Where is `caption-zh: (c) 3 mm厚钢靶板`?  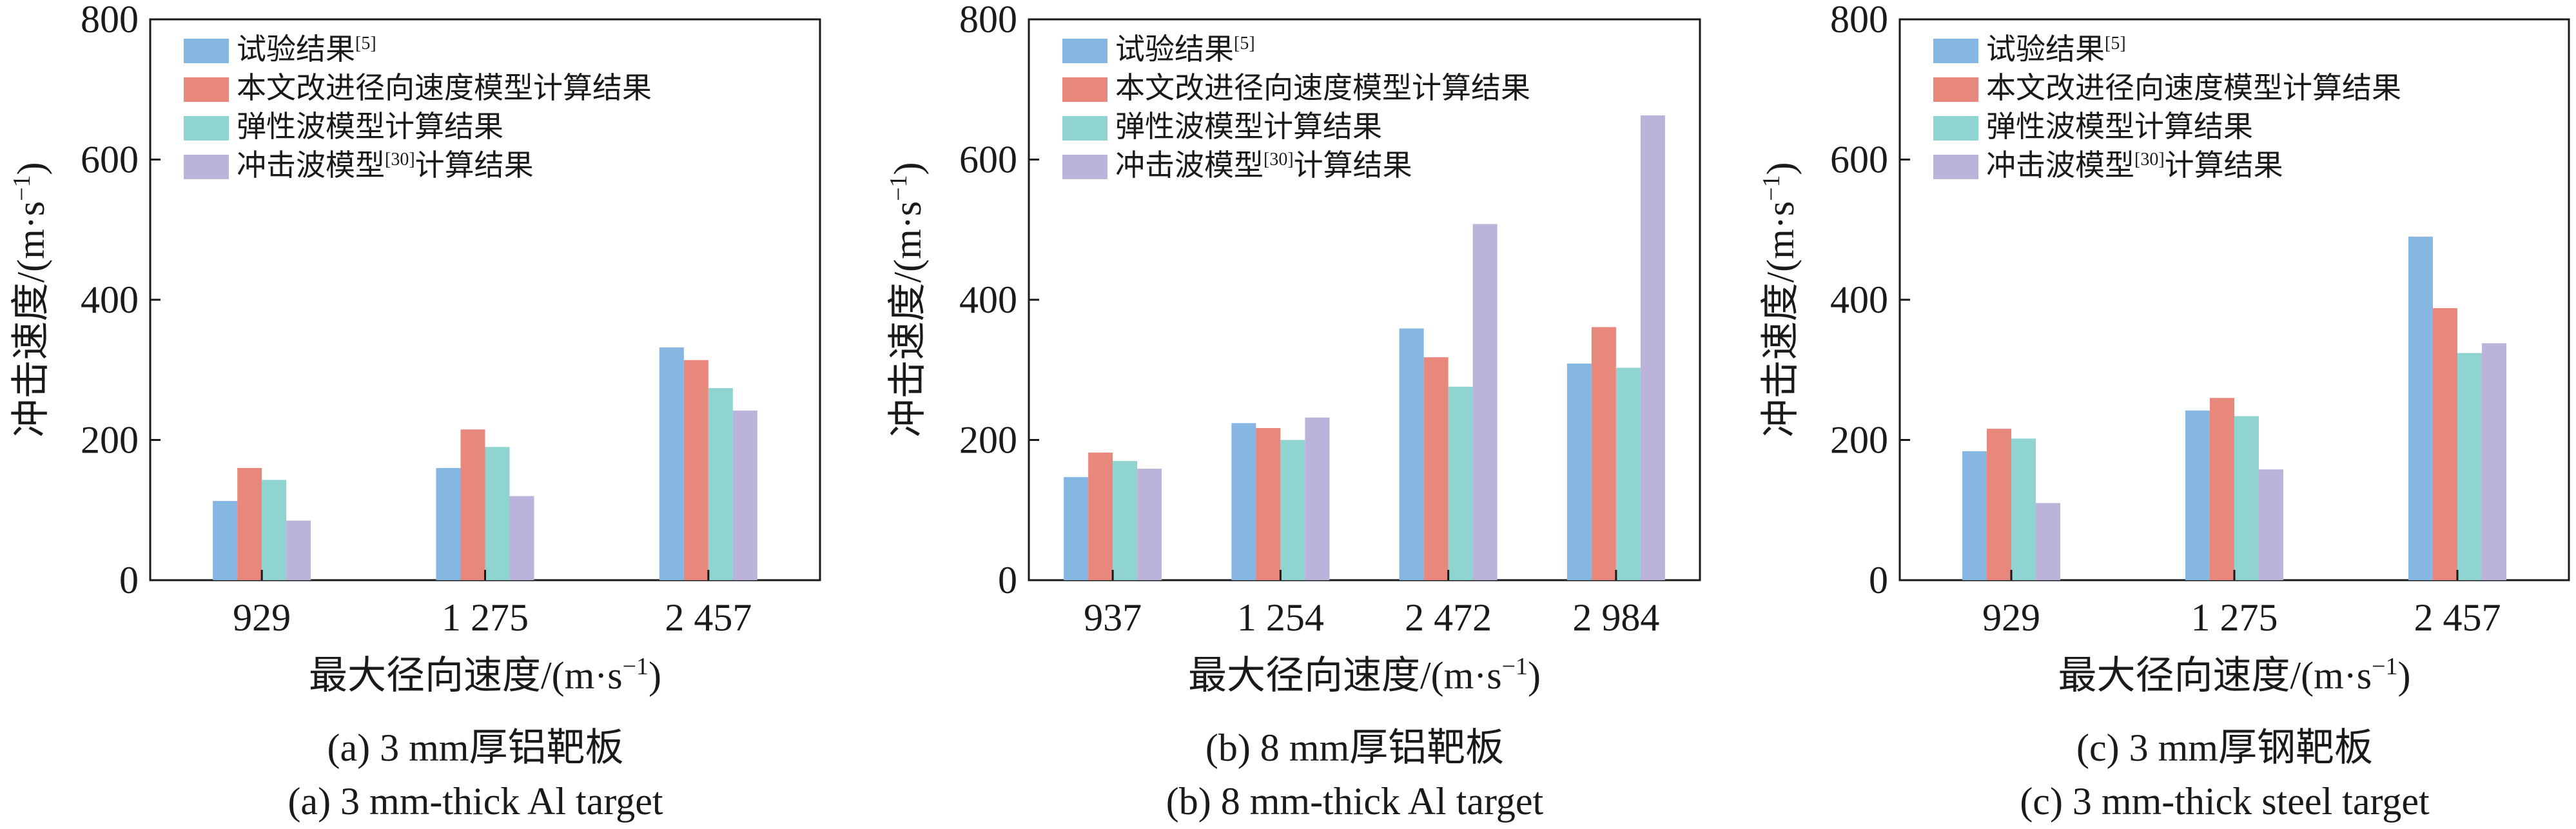
caption-zh: (c) 3 mm厚钢靶板 is located at coordinates (2224, 748).